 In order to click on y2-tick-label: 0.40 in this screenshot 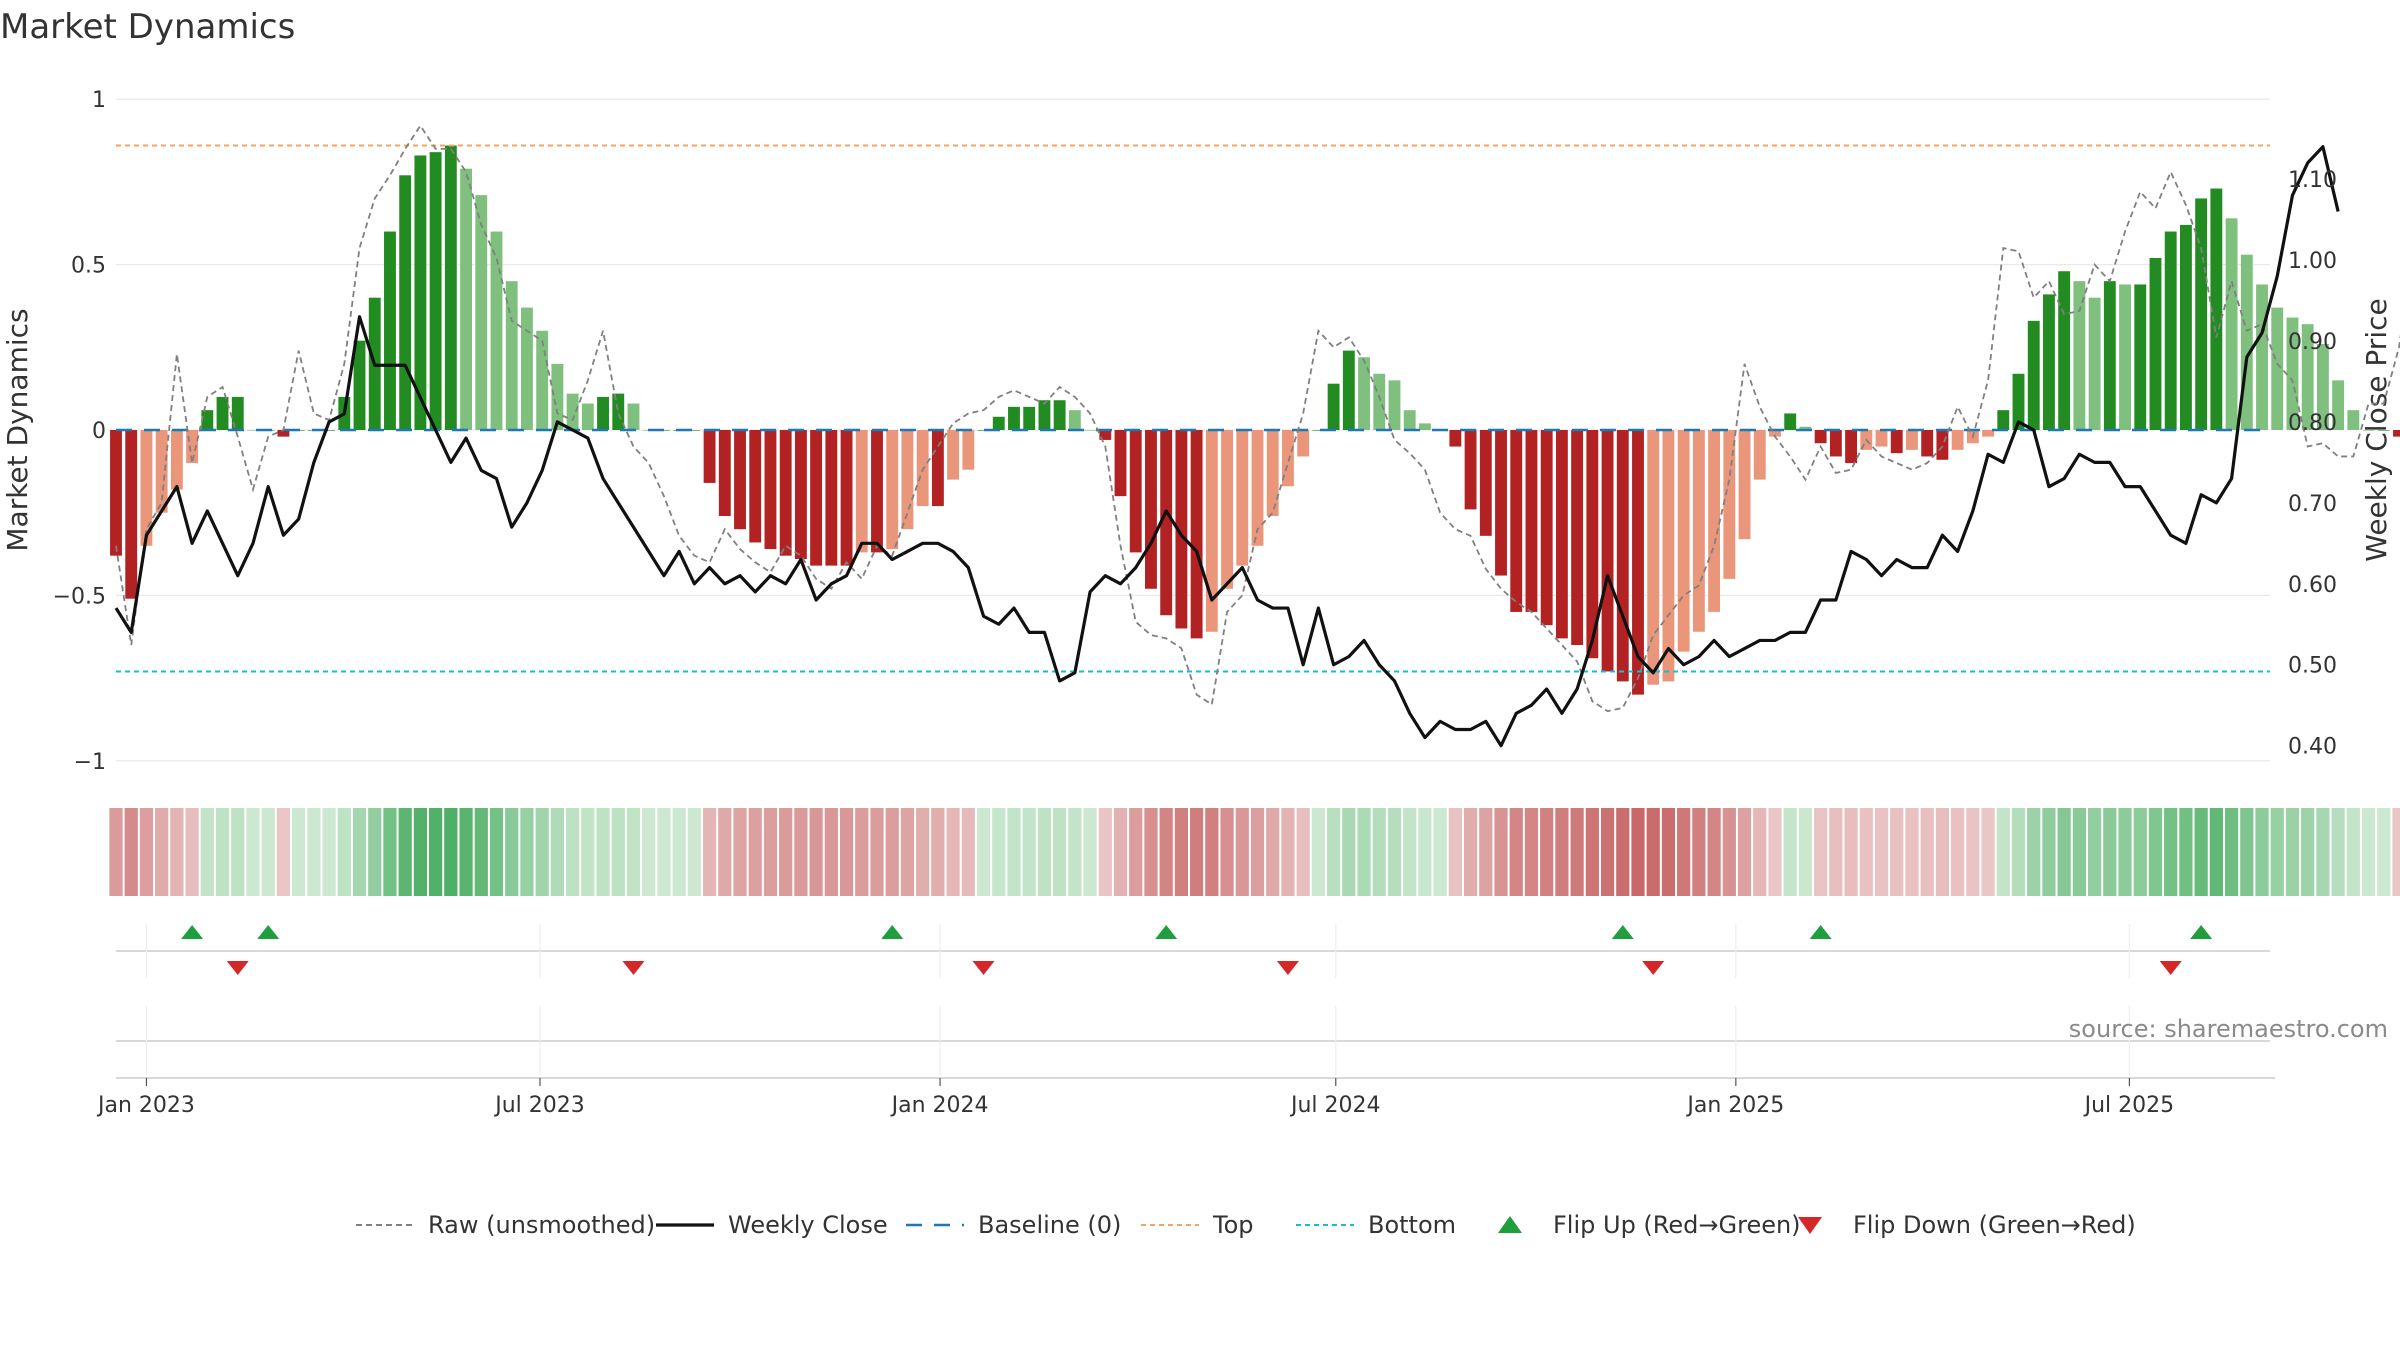, I will do `click(2312, 747)`.